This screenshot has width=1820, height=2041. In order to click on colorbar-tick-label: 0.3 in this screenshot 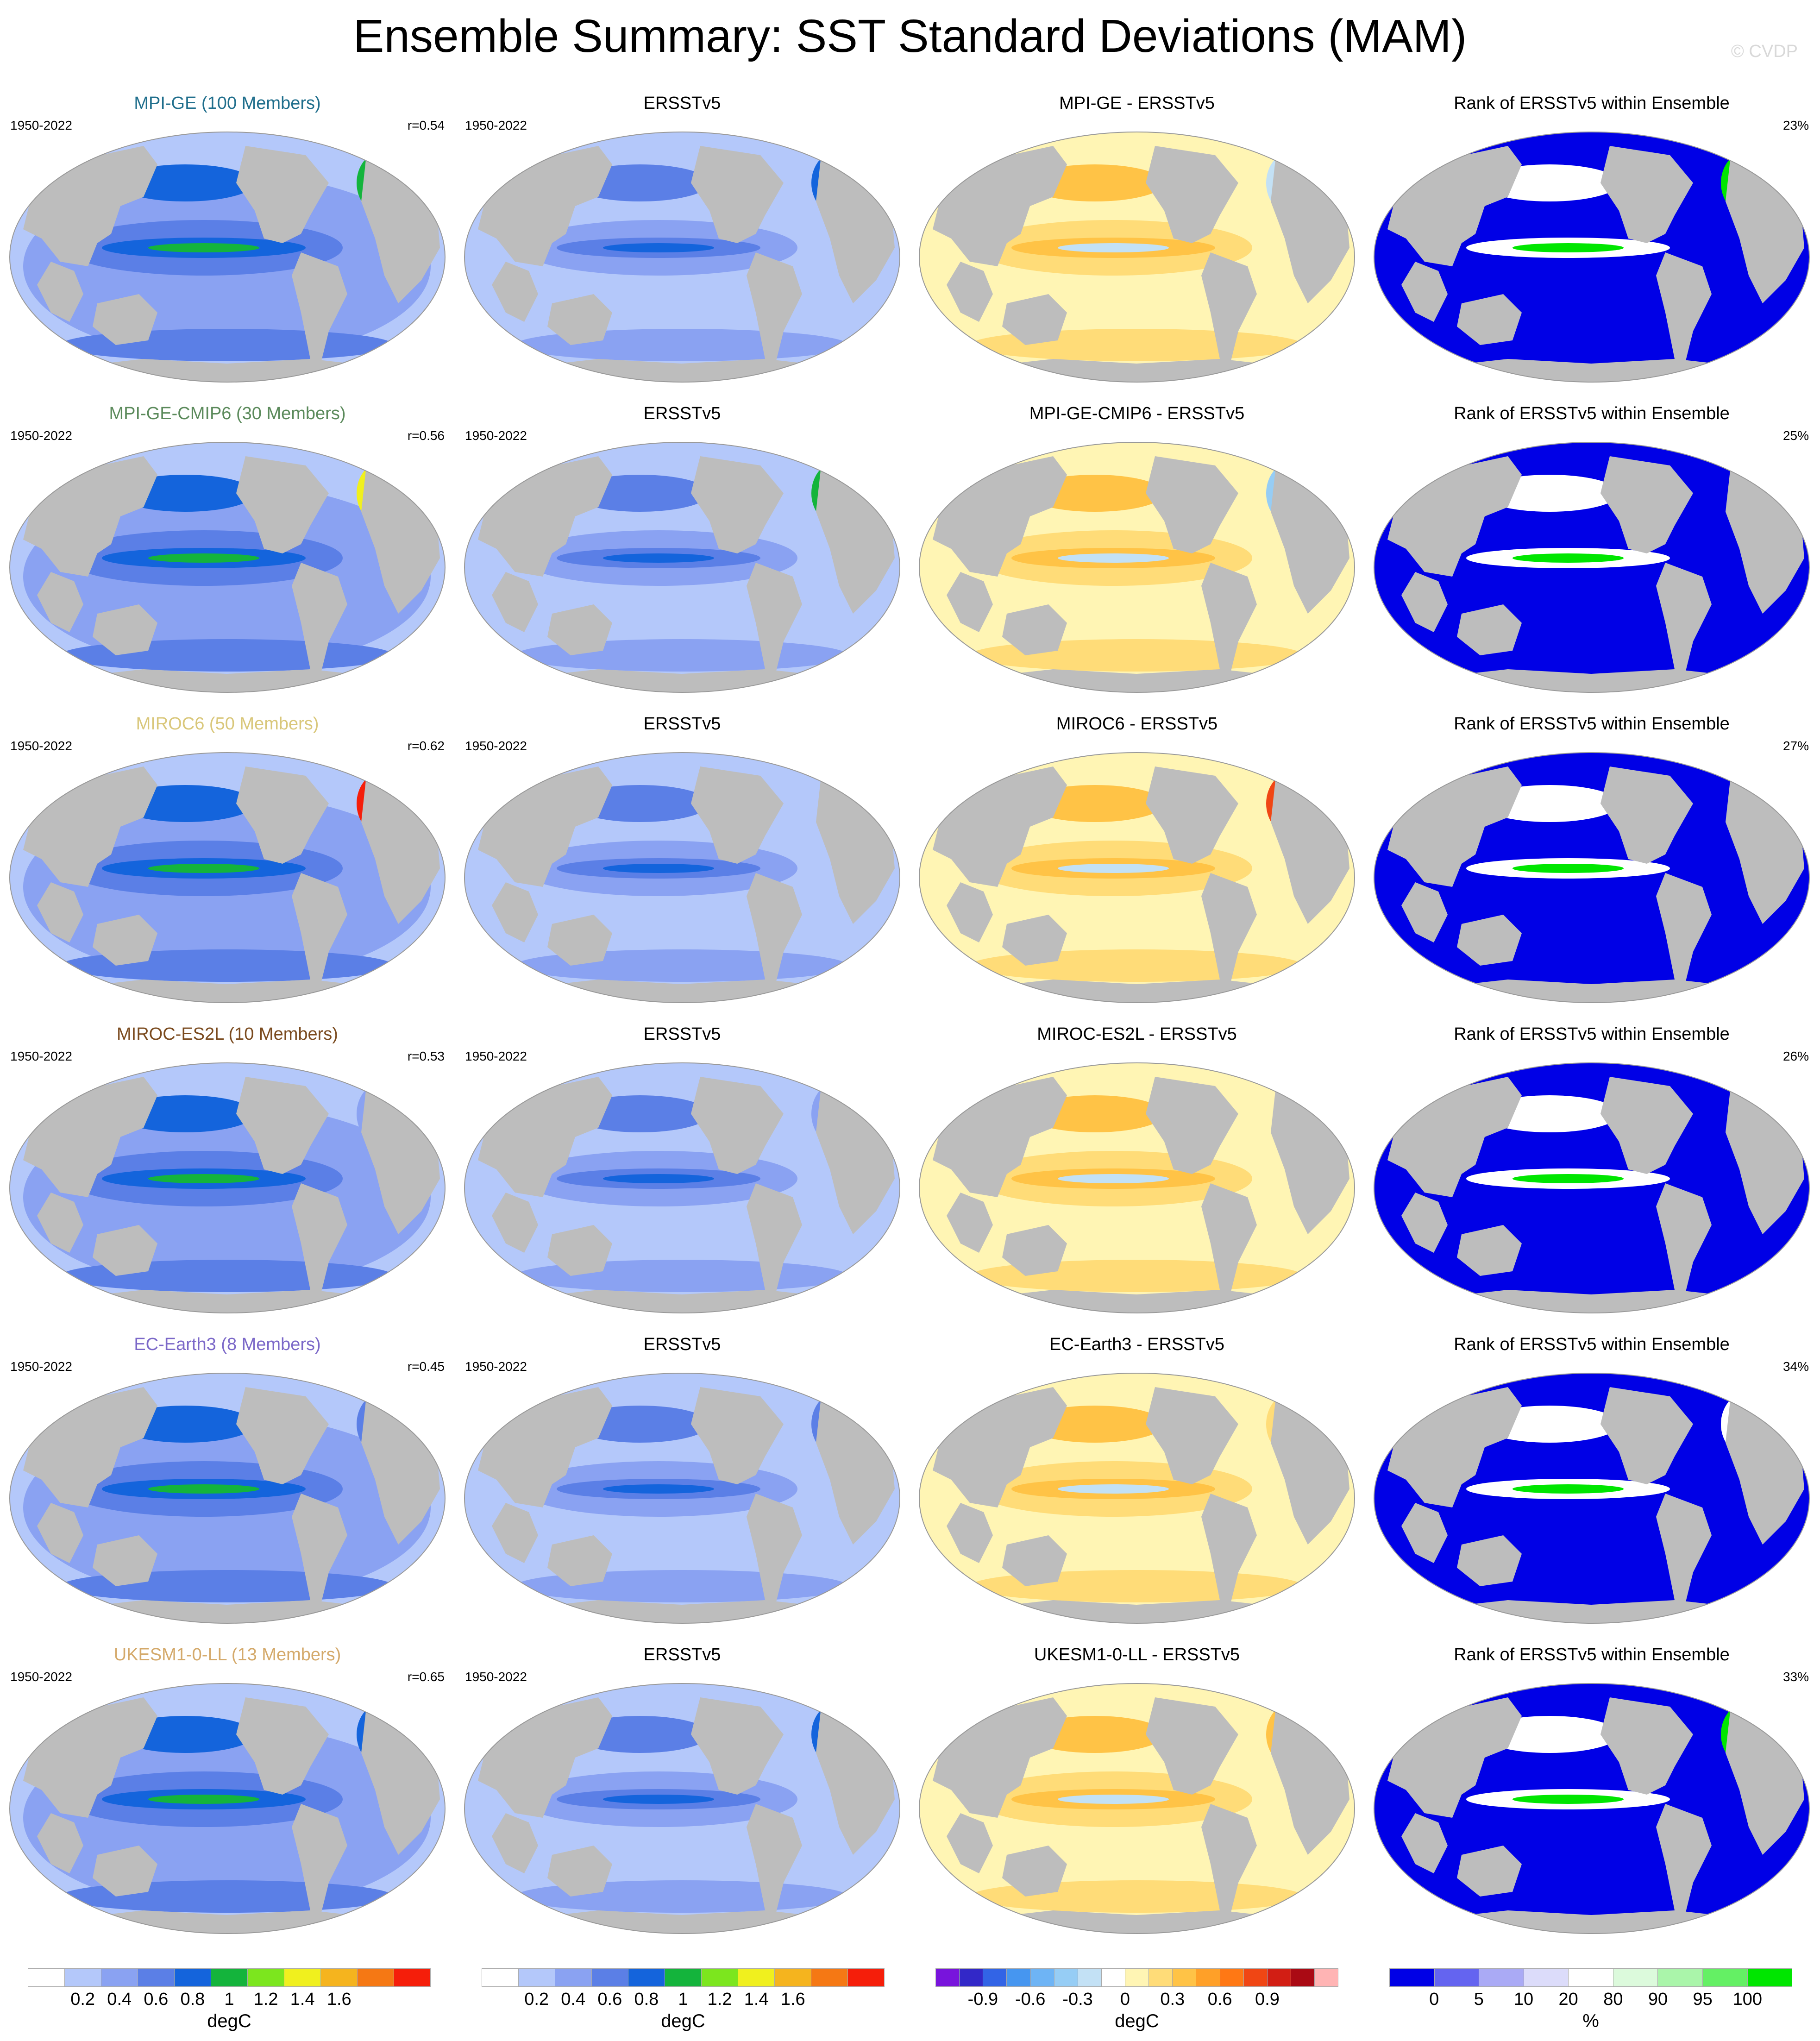, I will do `click(1172, 1999)`.